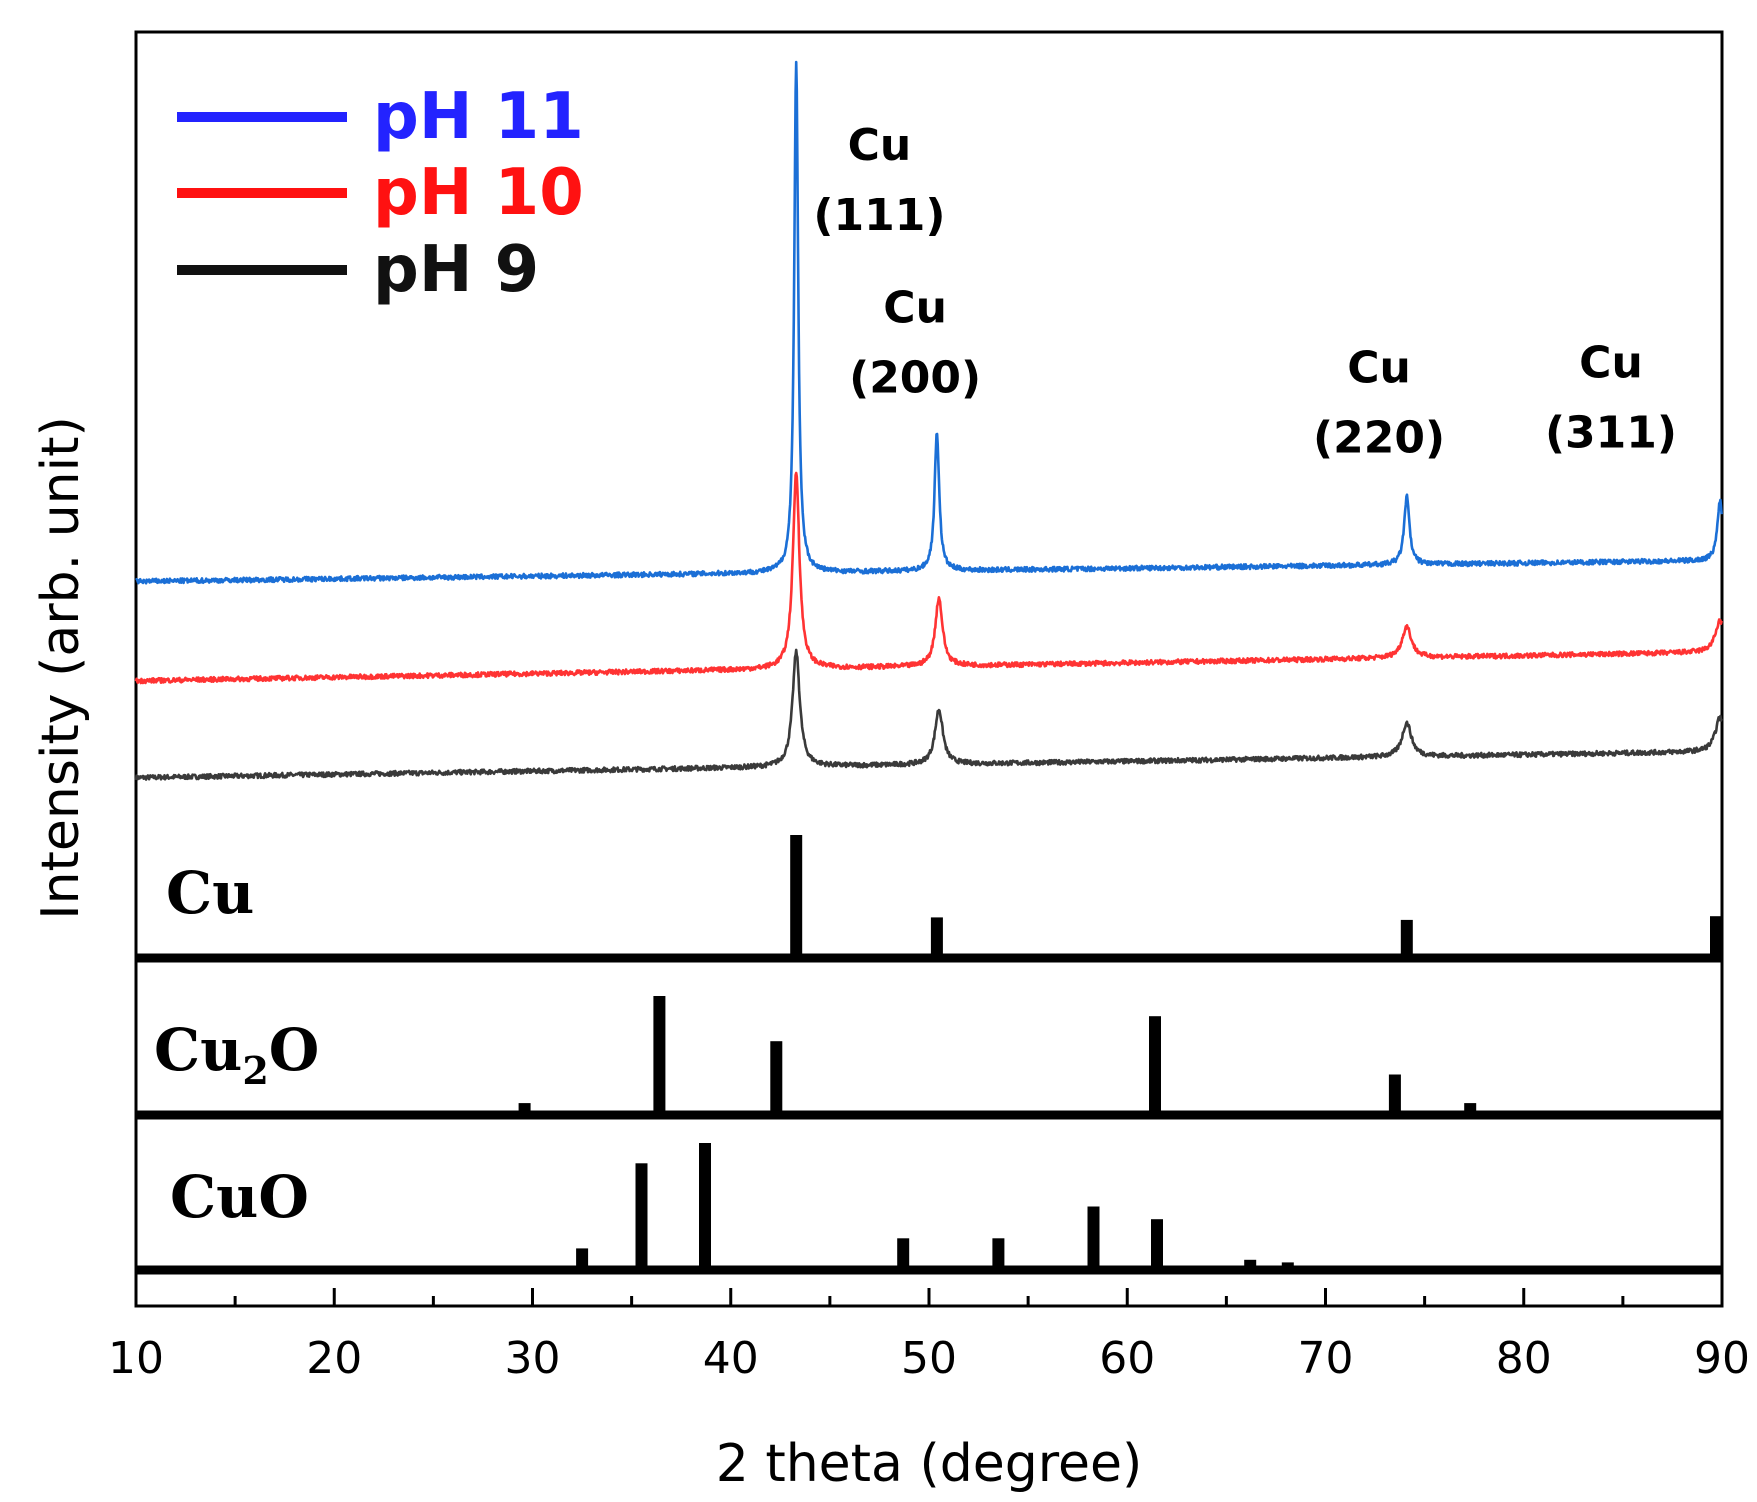 This screenshot has width=1757, height=1502. I want to click on x-tick-label-20: 20, so click(334, 1358).